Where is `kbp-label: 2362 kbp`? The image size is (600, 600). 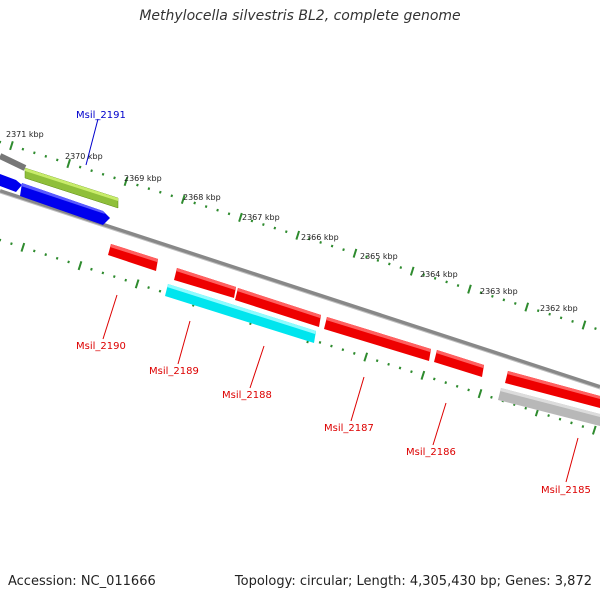 kbp-label: 2362 kbp is located at coordinates (559, 308).